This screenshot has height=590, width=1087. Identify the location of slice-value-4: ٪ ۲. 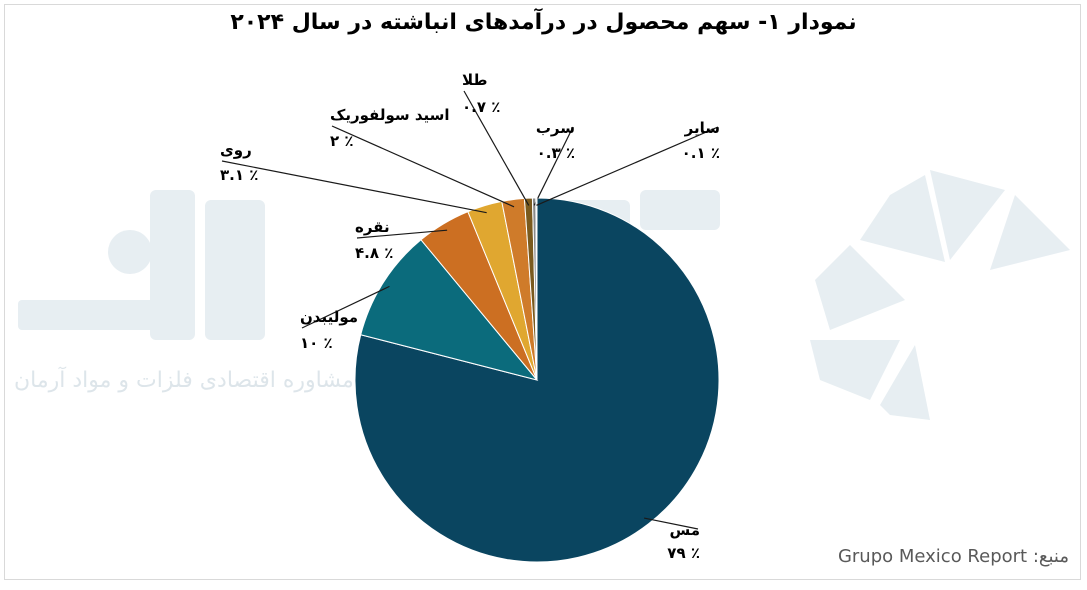
(342, 141).